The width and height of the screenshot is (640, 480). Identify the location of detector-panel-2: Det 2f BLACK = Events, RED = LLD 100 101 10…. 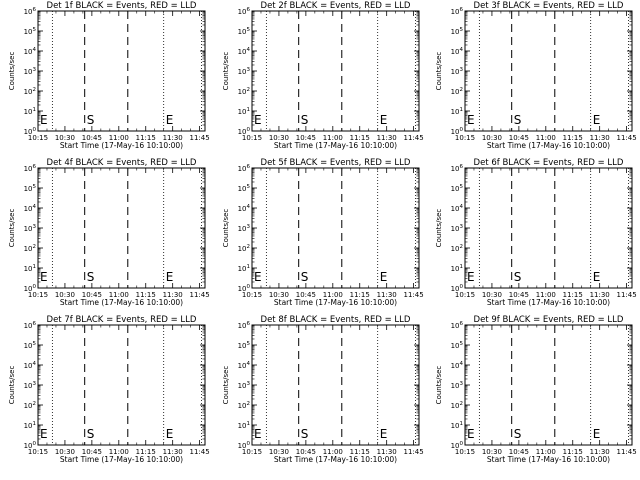
(323, 75).